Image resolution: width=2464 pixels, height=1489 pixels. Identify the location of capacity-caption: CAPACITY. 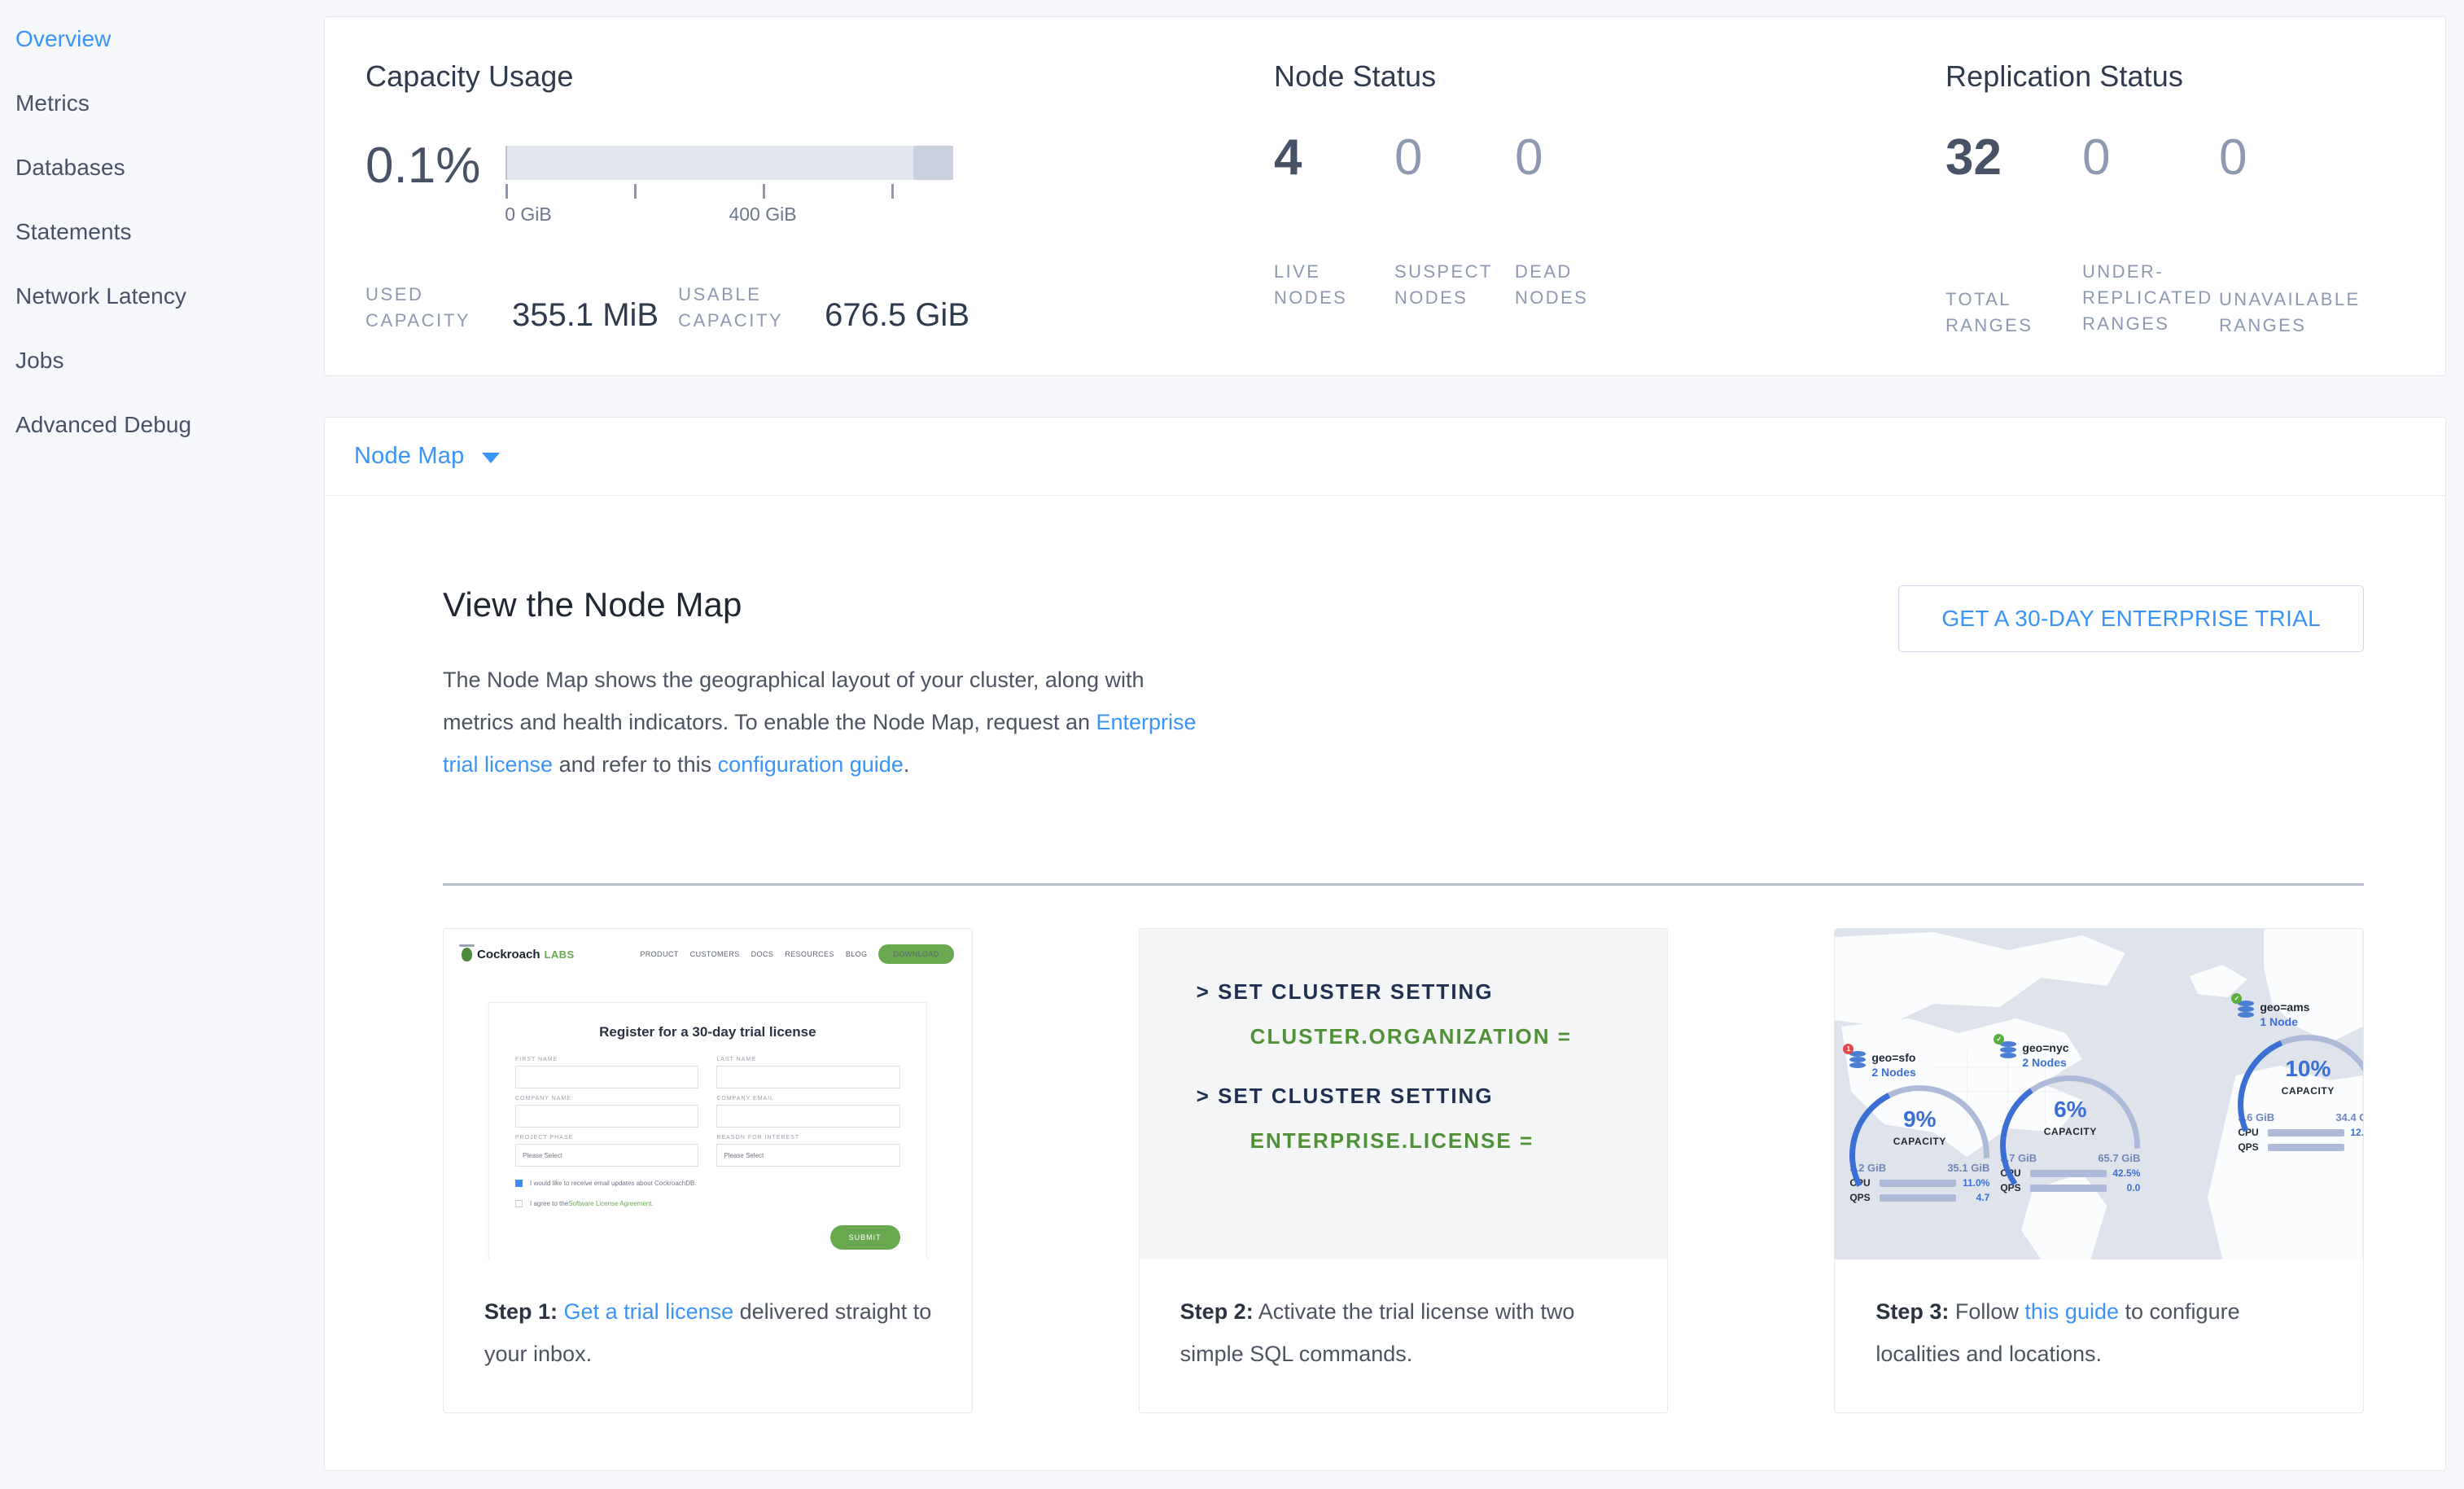
(2308, 1091).